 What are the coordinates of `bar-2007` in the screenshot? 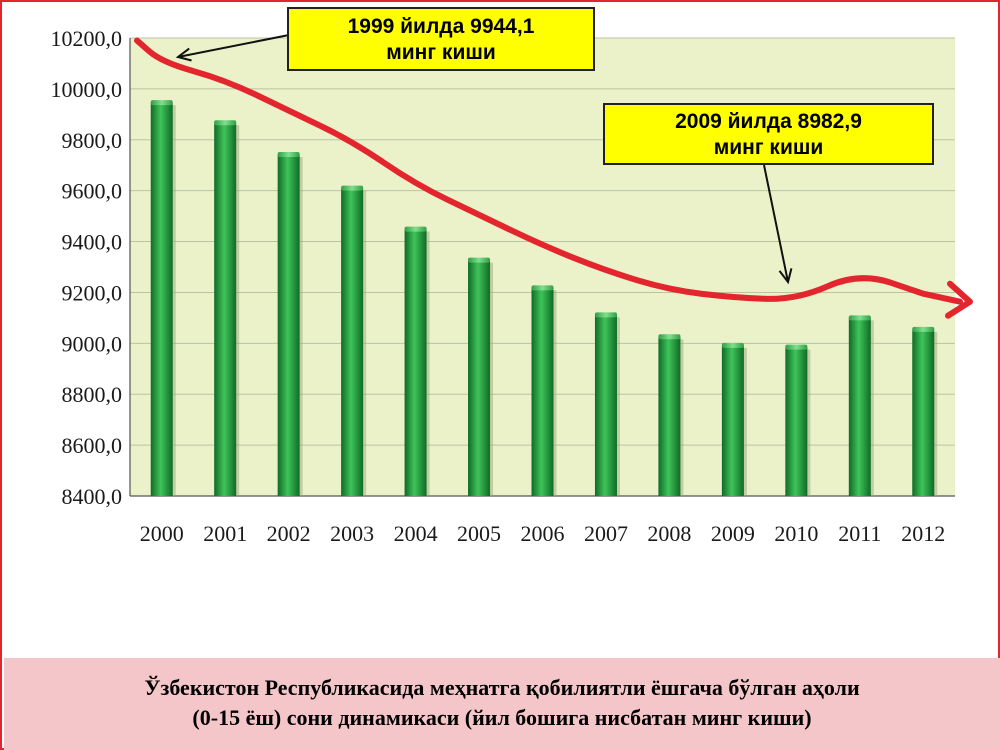 It's located at (605, 405).